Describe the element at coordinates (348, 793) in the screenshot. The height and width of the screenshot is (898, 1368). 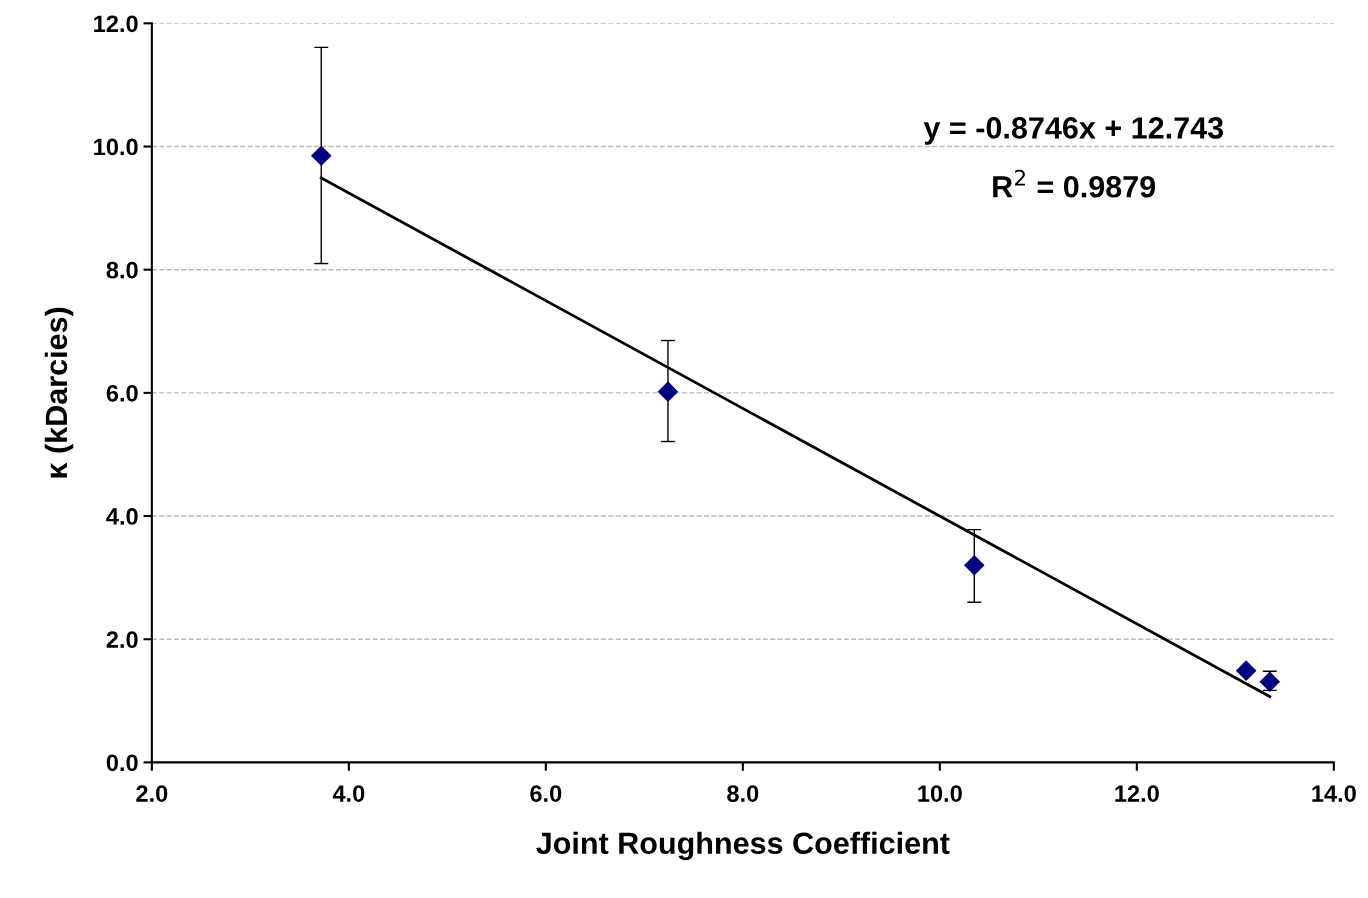
I see `x-tick-label: 4.0` at that location.